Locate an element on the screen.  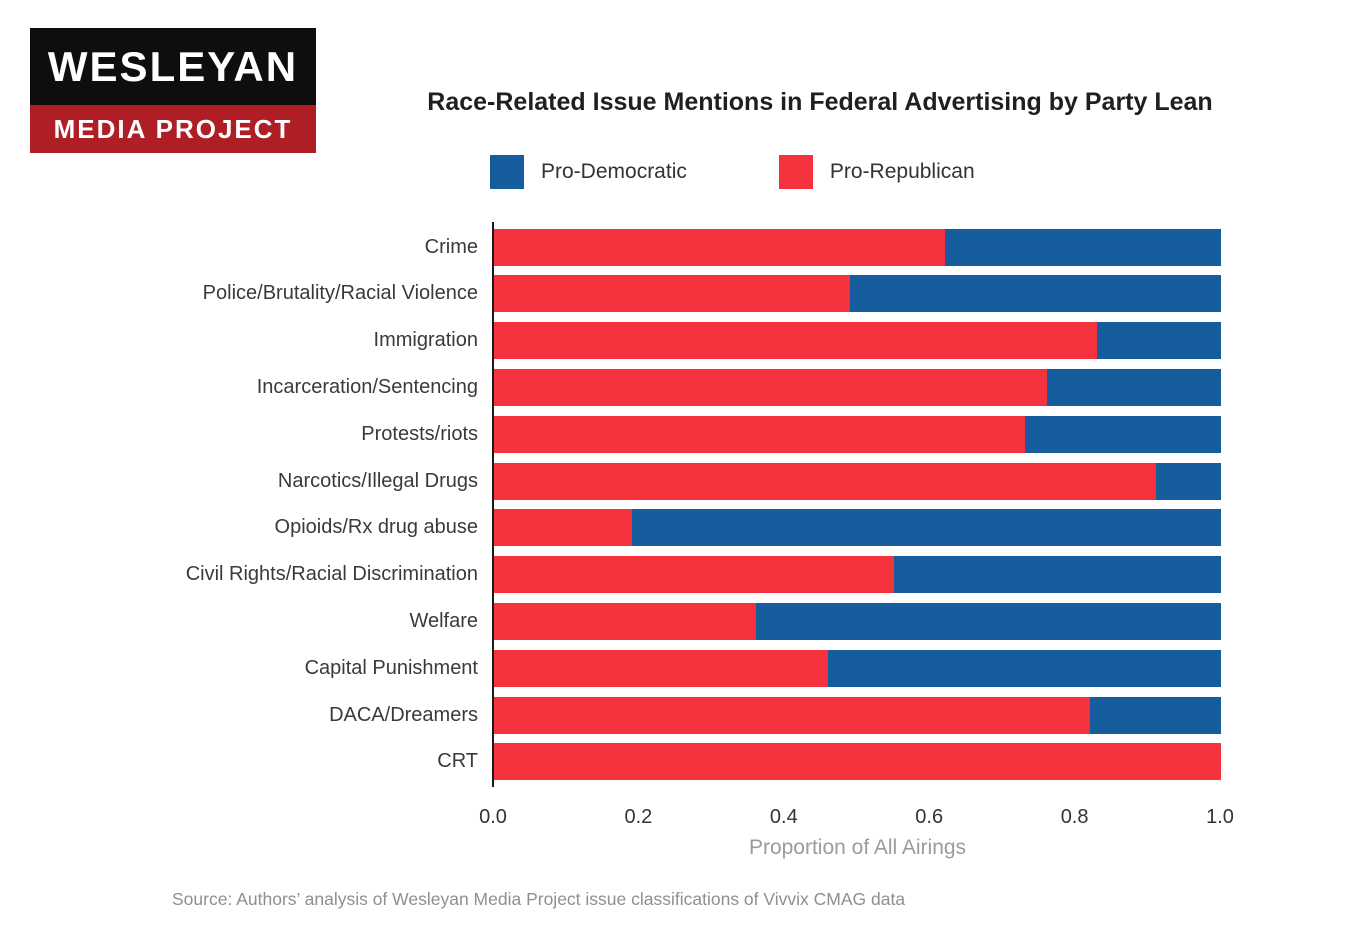
wesleyan-media-project-logo: WESLEYAN MEDIA PROJECT is located at coordinates (173, 90).